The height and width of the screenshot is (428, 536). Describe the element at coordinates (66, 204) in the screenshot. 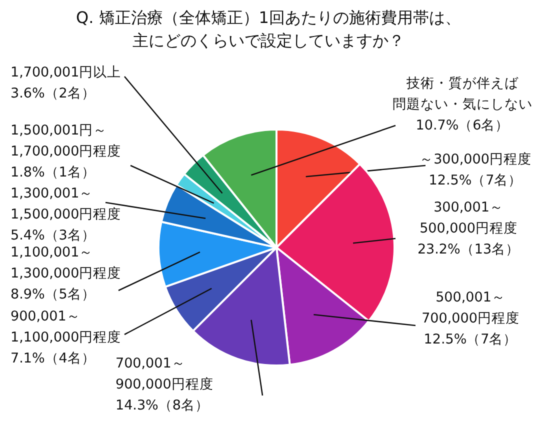

I see `slice-label: 1,300,001～1,500,000円程度` at that location.